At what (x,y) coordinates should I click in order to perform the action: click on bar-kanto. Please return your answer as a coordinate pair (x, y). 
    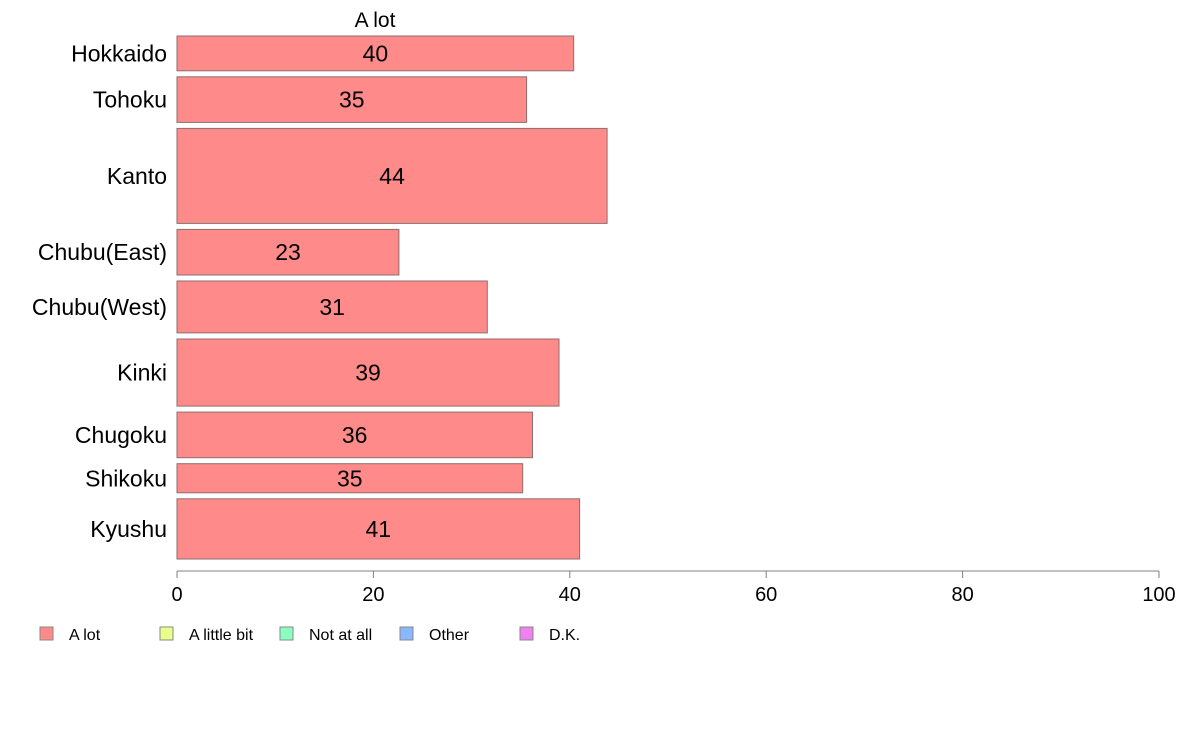
    Looking at the image, I should click on (392, 175).